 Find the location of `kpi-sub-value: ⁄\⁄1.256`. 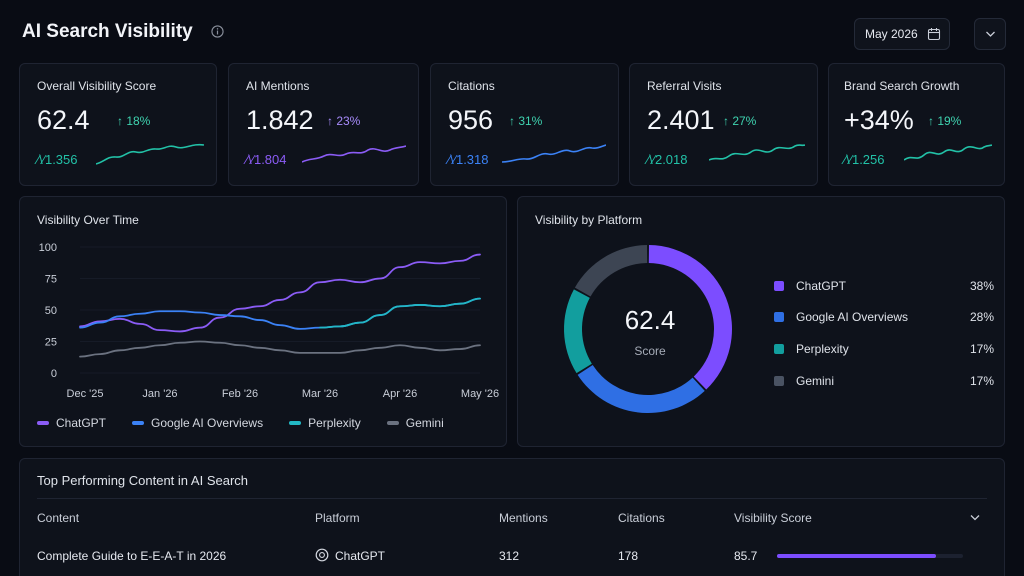

kpi-sub-value: ⁄\⁄1.256 is located at coordinates (864, 159).